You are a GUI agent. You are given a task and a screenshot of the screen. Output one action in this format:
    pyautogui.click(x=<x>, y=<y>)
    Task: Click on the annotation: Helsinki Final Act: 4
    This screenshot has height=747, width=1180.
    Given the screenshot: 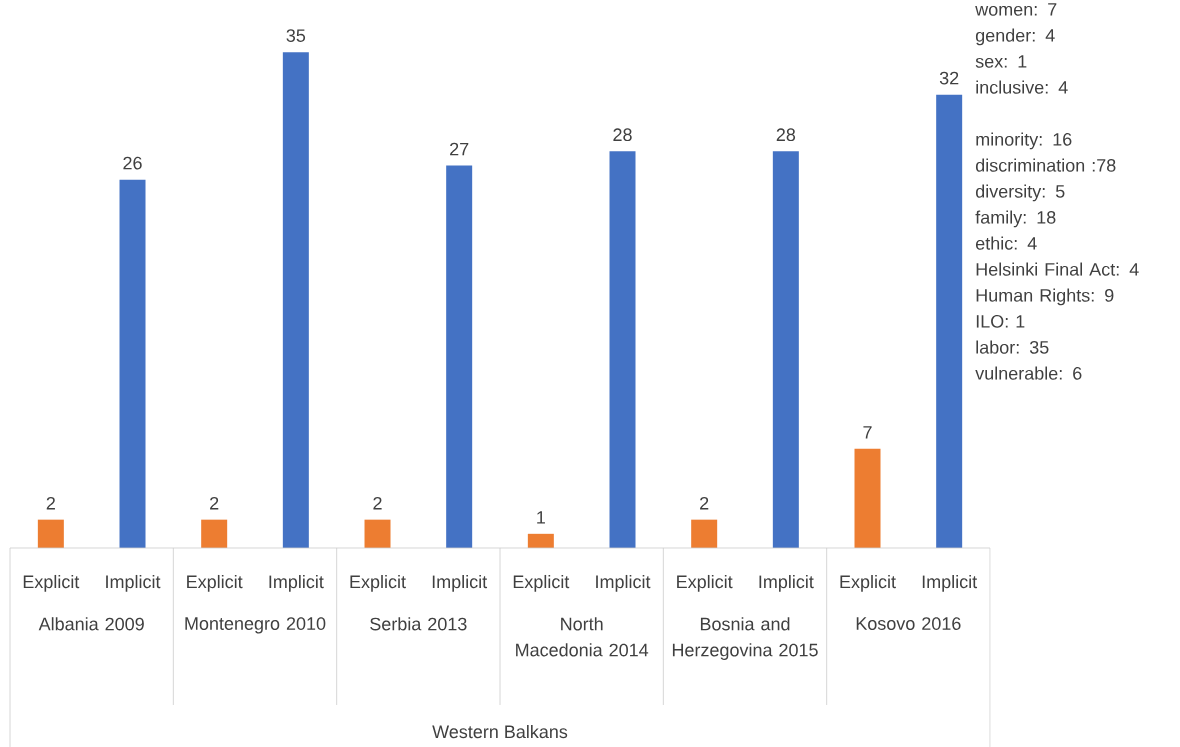 What is the action you would take?
    pyautogui.click(x=1057, y=269)
    